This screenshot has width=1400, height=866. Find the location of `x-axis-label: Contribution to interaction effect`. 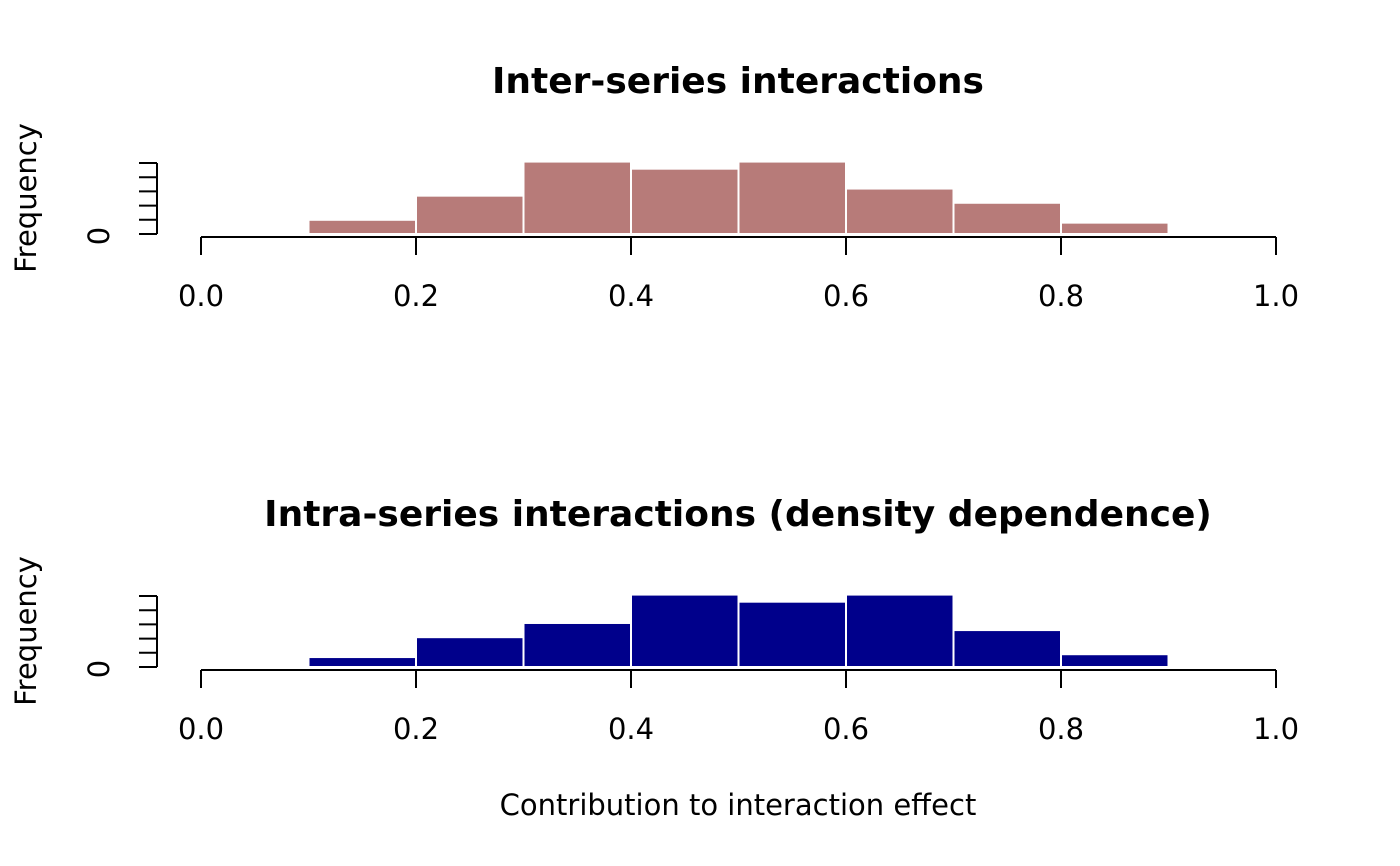

x-axis-label: Contribution to interaction effect is located at coordinates (738, 805).